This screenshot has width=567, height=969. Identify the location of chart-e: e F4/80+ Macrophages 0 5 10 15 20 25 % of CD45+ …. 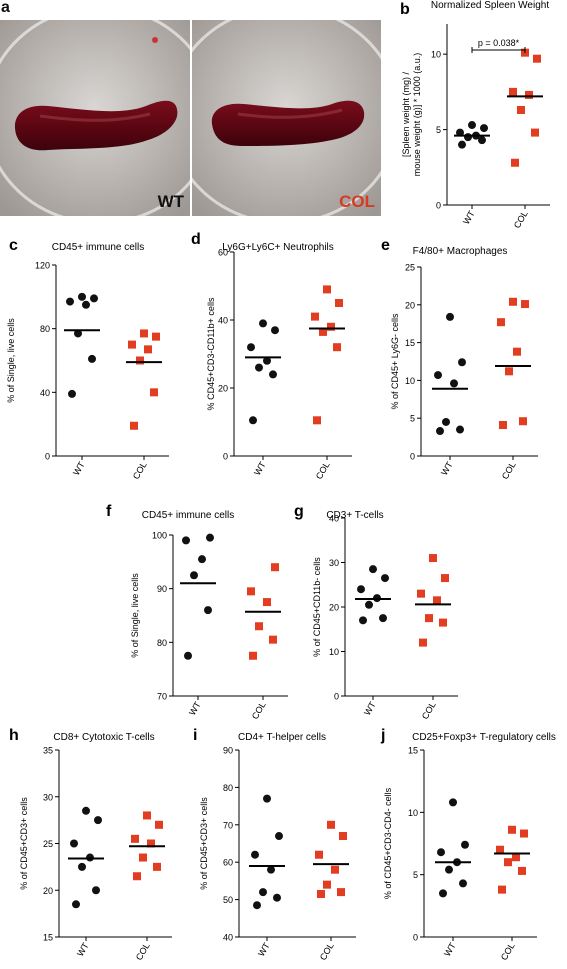
(459, 359).